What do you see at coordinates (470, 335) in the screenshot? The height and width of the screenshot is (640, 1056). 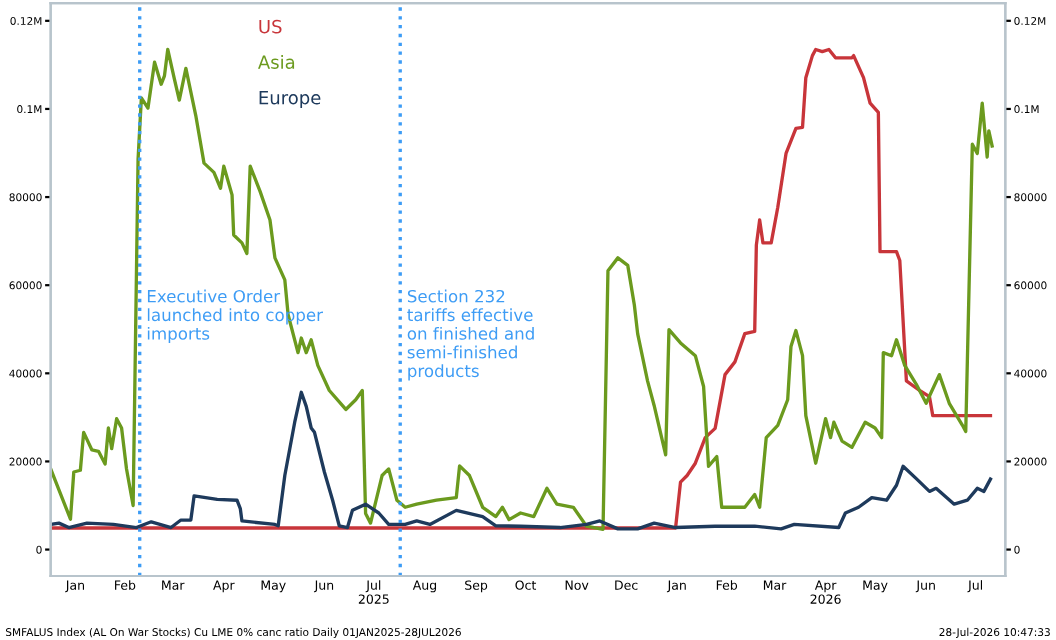 I see `ref-line-label: Section 232 tariffs effective on finished and semi-finished products` at bounding box center [470, 335].